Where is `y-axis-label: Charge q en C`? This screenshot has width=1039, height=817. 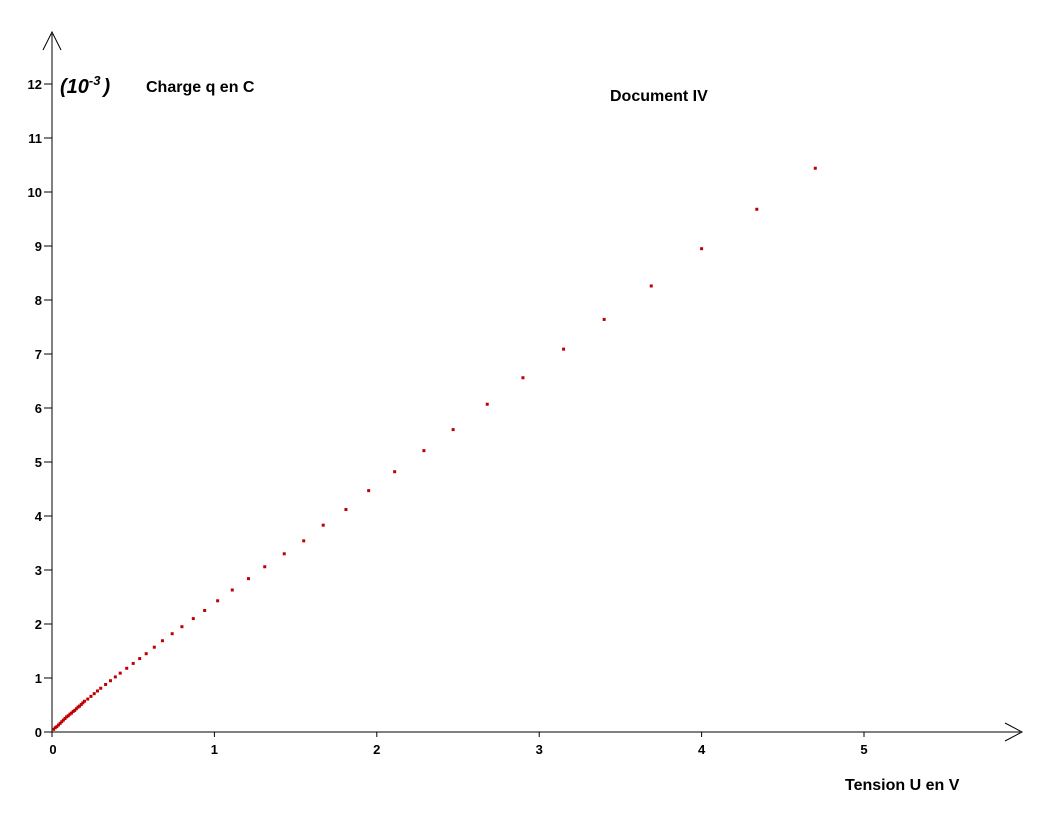
y-axis-label: Charge q en C is located at coordinates (200, 87).